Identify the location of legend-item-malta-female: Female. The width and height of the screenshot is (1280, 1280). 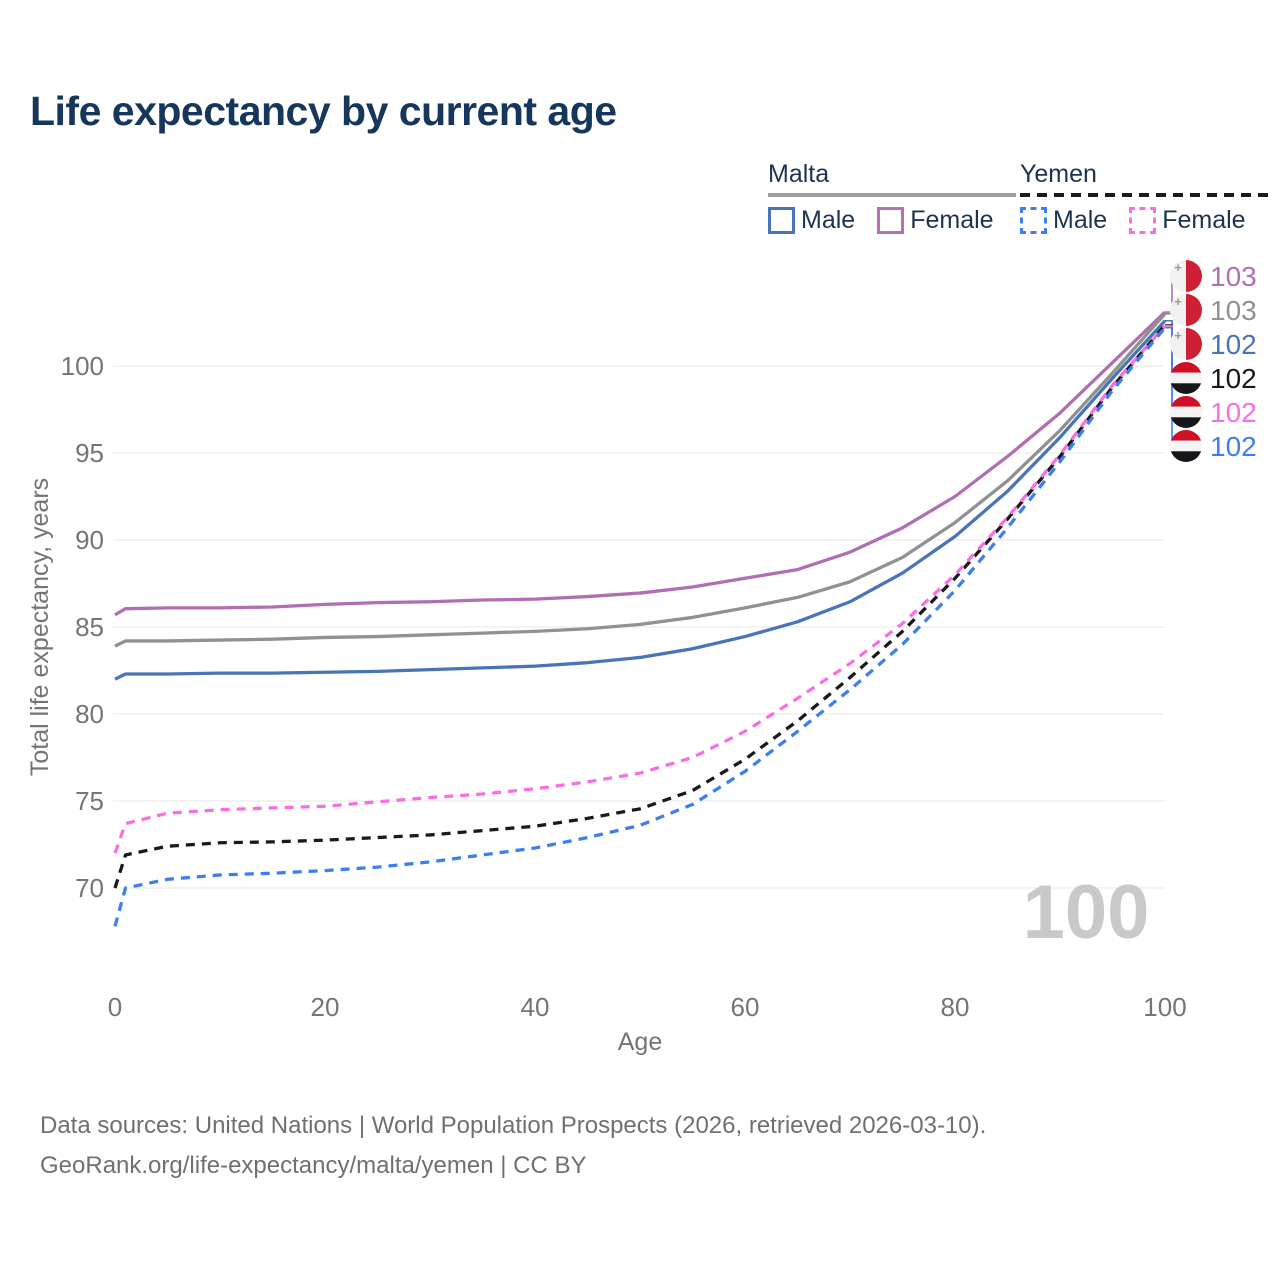
(935, 220).